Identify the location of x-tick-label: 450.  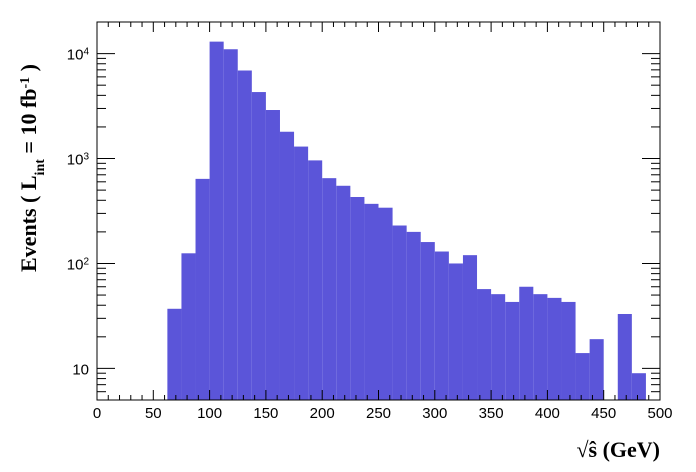
(603, 413).